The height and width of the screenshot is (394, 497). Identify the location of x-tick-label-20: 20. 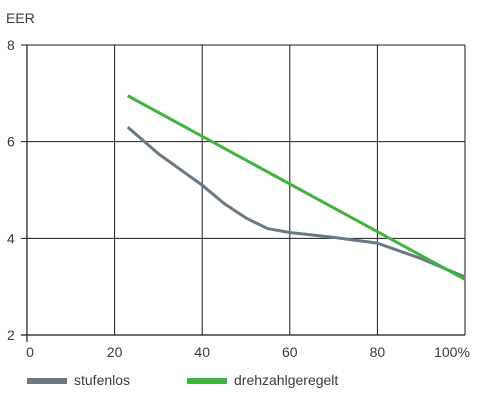
(115, 352).